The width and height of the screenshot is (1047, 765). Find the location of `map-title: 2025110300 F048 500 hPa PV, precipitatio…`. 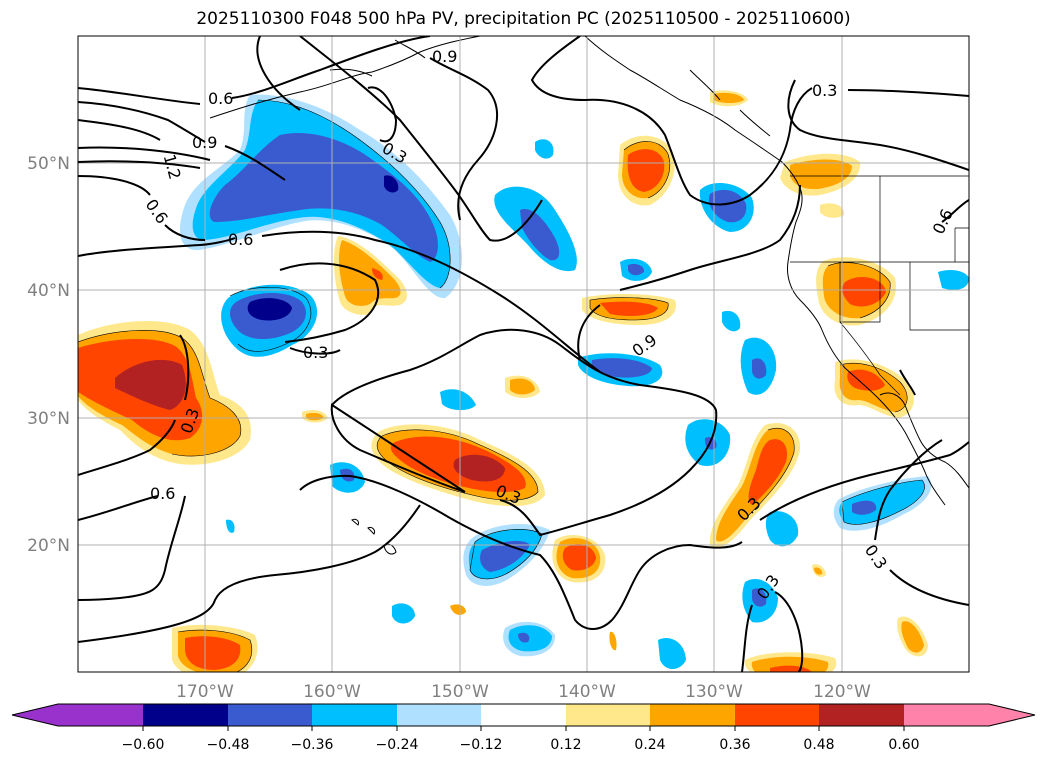

map-title: 2025110300 F048 500 hPa PV, precipitatio… is located at coordinates (523, 19).